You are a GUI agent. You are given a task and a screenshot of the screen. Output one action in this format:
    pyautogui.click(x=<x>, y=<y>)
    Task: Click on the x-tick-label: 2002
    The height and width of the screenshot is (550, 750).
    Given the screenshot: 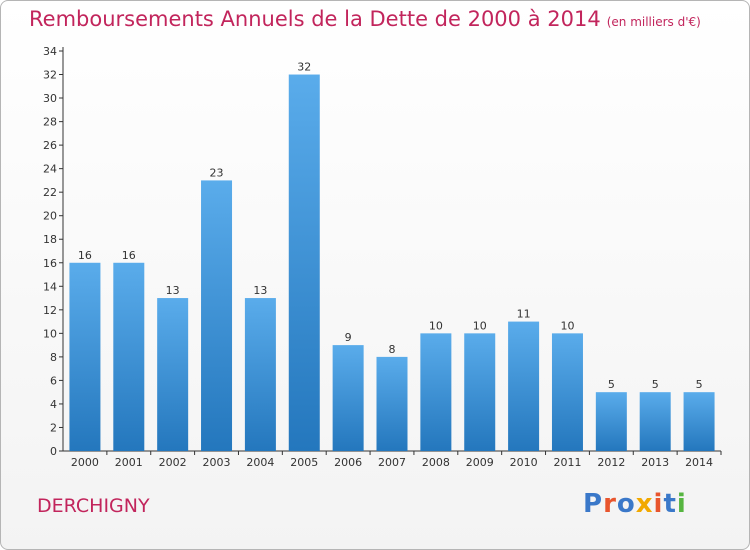 What is the action you would take?
    pyautogui.click(x=173, y=462)
    